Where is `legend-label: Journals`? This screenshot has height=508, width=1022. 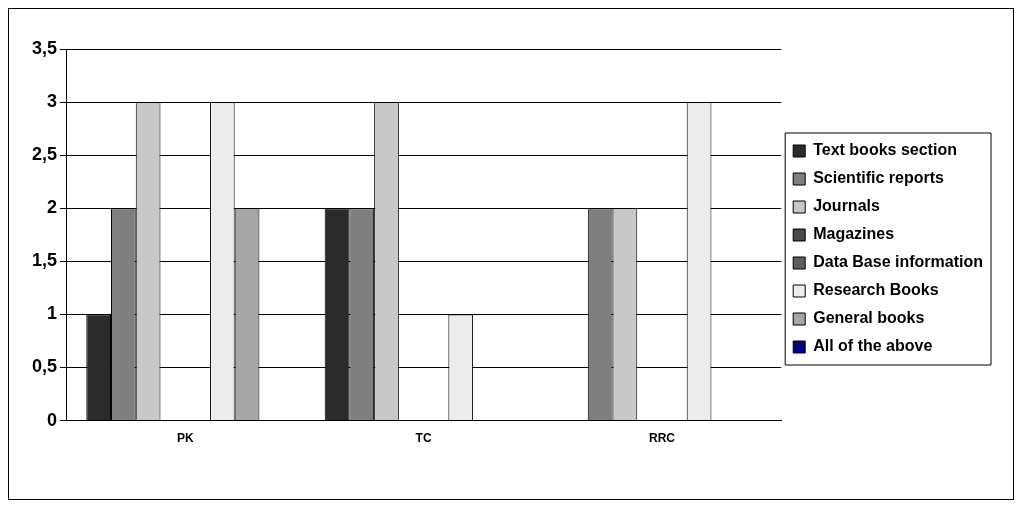
legend-label: Journals is located at coordinates (846, 206).